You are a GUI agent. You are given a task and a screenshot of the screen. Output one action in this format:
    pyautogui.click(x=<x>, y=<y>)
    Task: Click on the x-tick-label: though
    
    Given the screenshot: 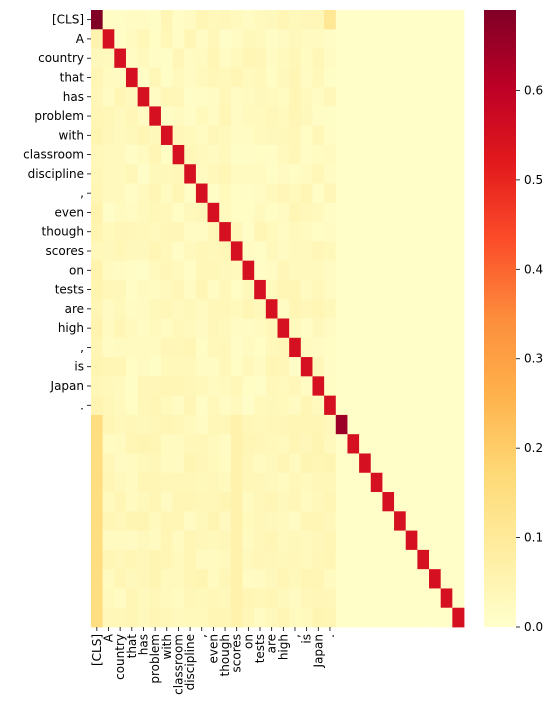 What is the action you would take?
    pyautogui.click(x=225, y=655)
    